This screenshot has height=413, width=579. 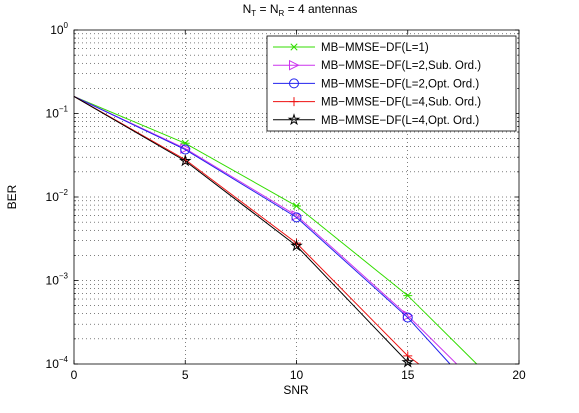 What do you see at coordinates (296, 390) in the screenshot?
I see `x-axis-label: SNR` at bounding box center [296, 390].